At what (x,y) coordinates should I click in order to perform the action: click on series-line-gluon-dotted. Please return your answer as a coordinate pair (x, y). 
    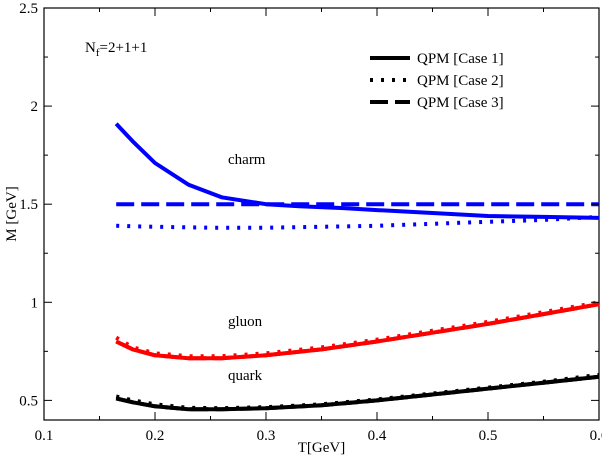
    Looking at the image, I should click on (357, 329).